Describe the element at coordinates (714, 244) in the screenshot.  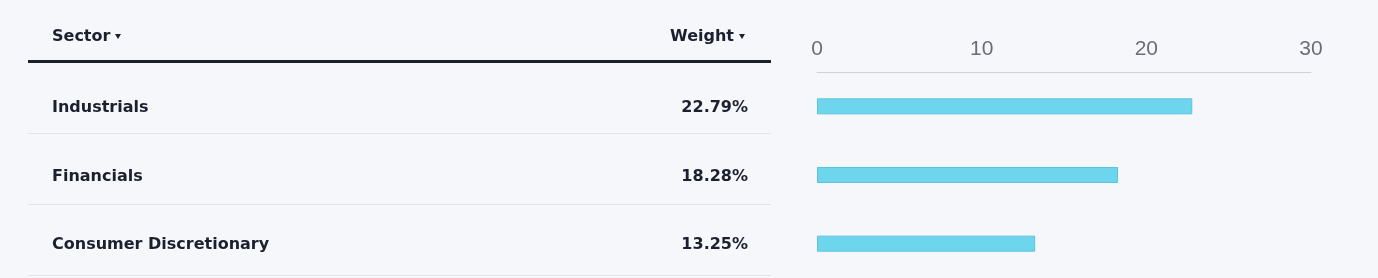
I see `data-label: 13.25%` at that location.